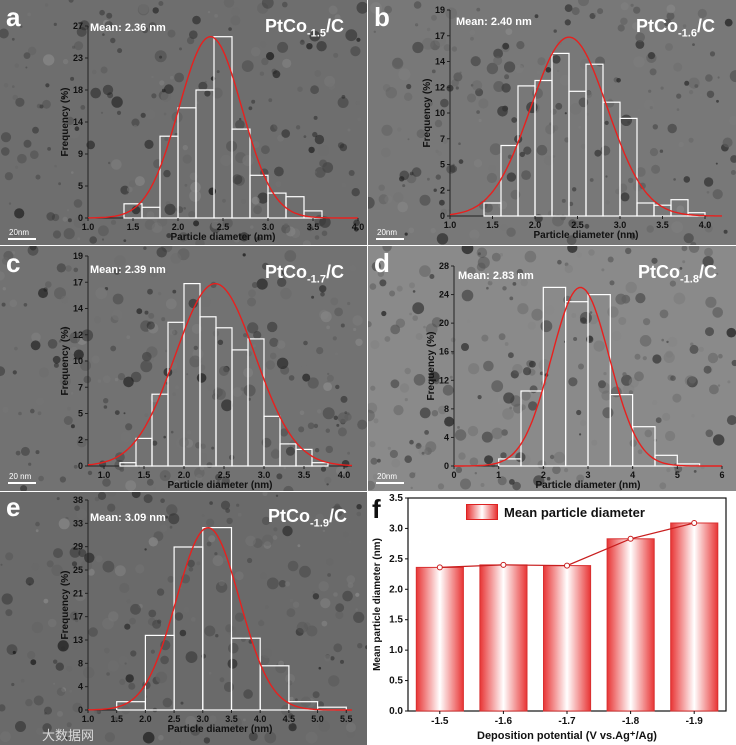  I want to click on y-tick-label: 3.0, so click(396, 528).